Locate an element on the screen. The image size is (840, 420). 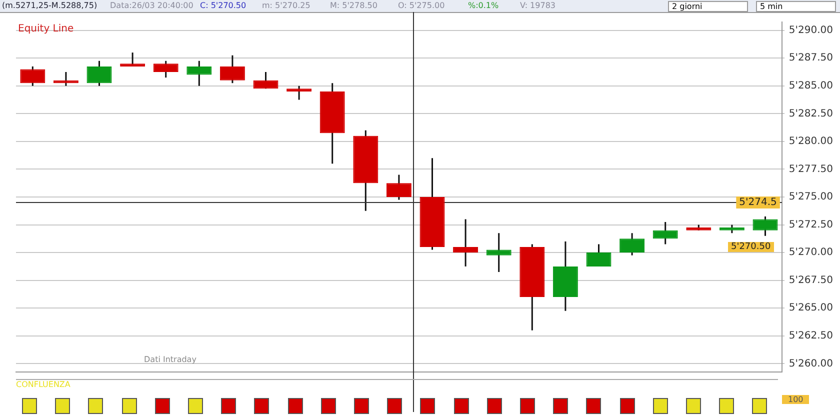
y-tick-label: 5'280.00 is located at coordinates (811, 142).